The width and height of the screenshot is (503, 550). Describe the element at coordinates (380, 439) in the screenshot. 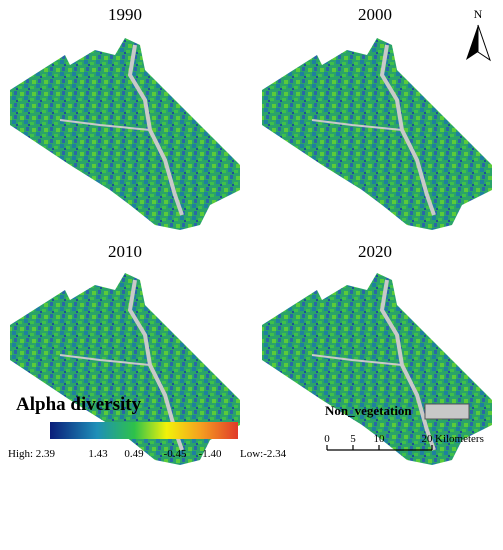

I see `scale-label: 10` at that location.